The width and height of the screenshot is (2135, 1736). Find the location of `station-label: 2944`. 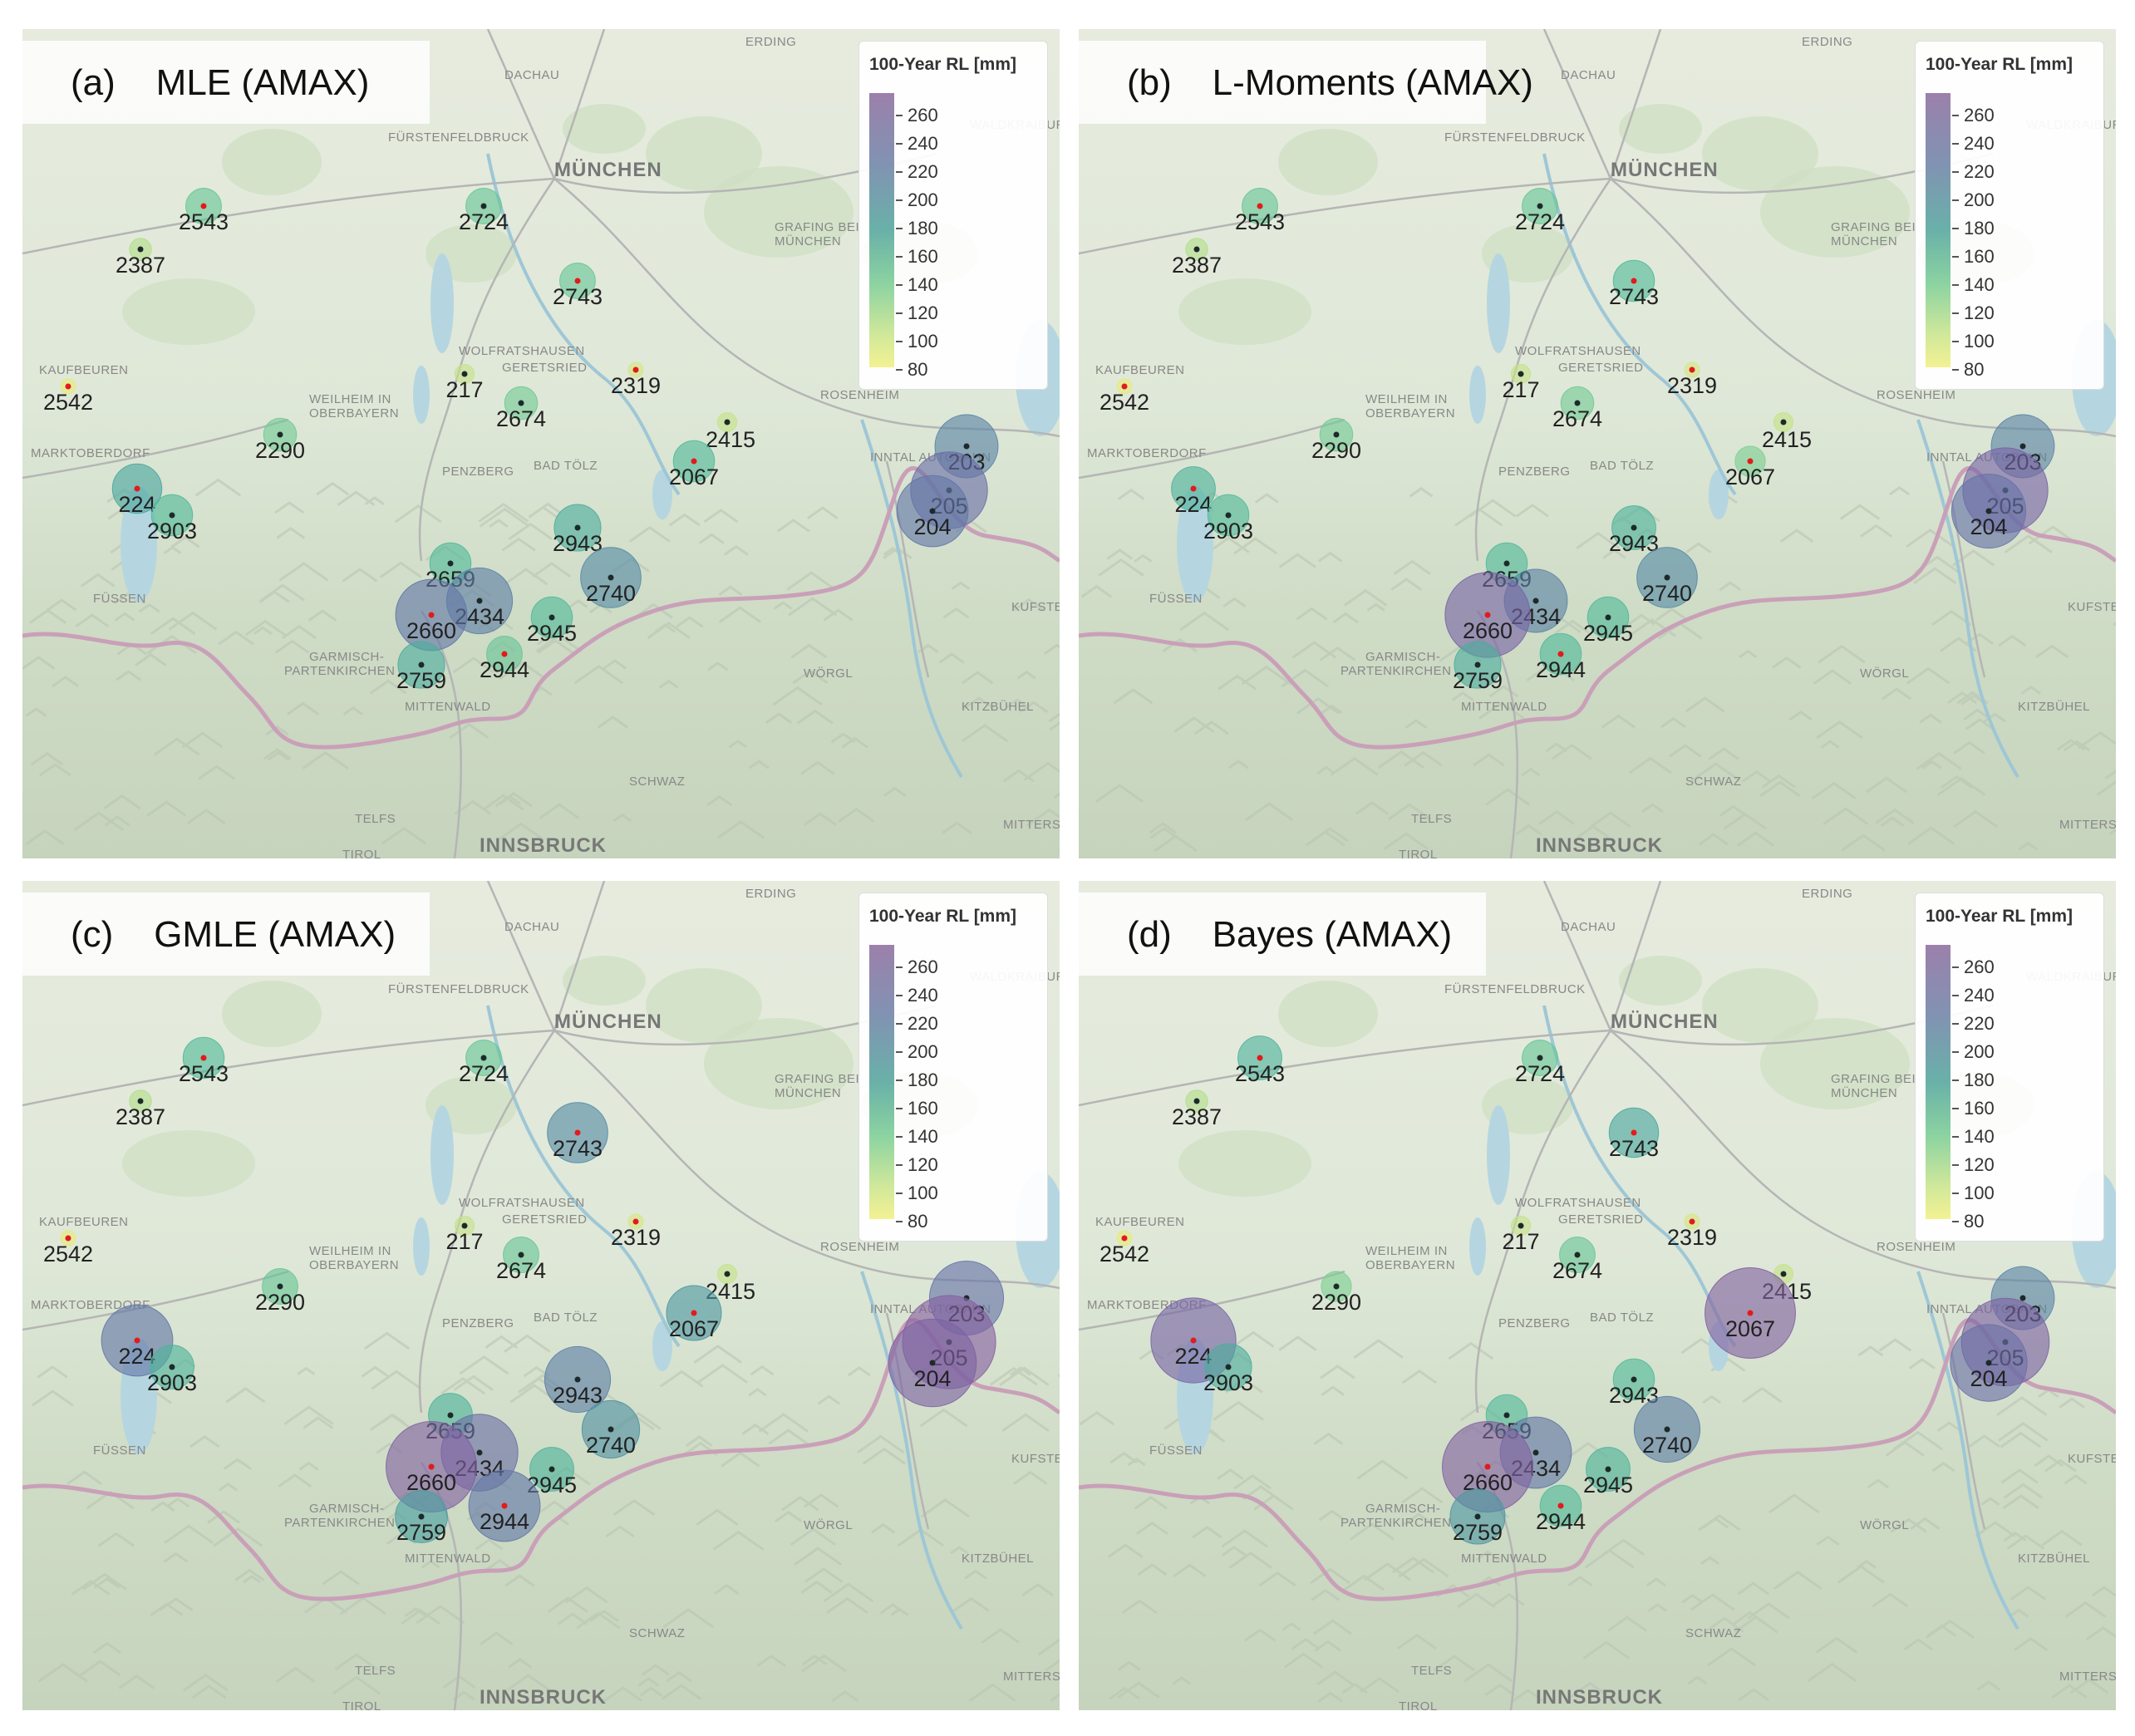

station-label: 2944 is located at coordinates (504, 1521).